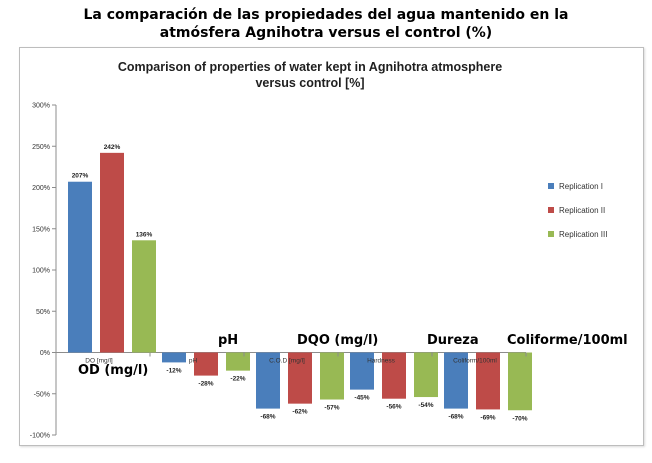  What do you see at coordinates (41, 147) in the screenshot?
I see `y-tick-label: 250%` at bounding box center [41, 147].